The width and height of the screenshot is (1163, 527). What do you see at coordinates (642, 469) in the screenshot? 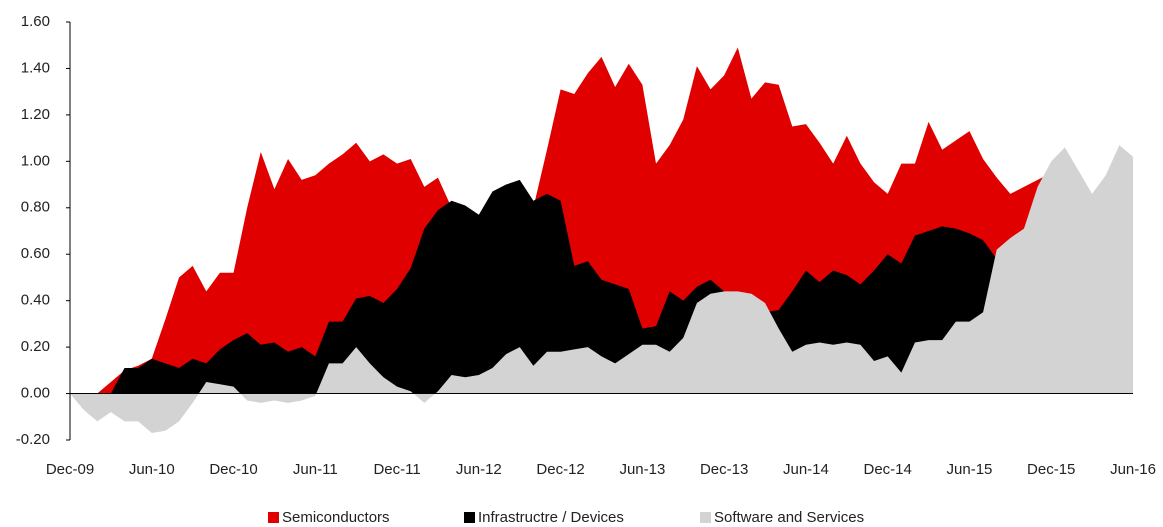
I see `x-tick-label: Jun-13` at bounding box center [642, 469].